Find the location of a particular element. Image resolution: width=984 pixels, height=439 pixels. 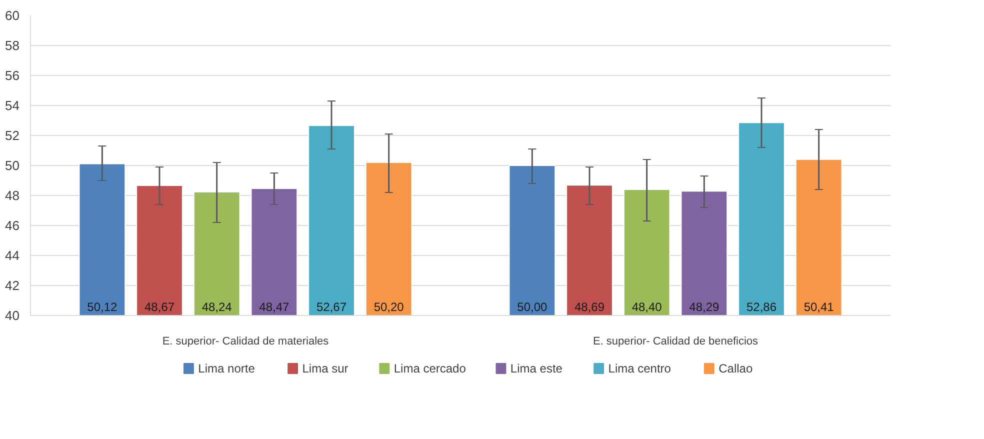

y-tick-label: 46 is located at coordinates (12, 225).